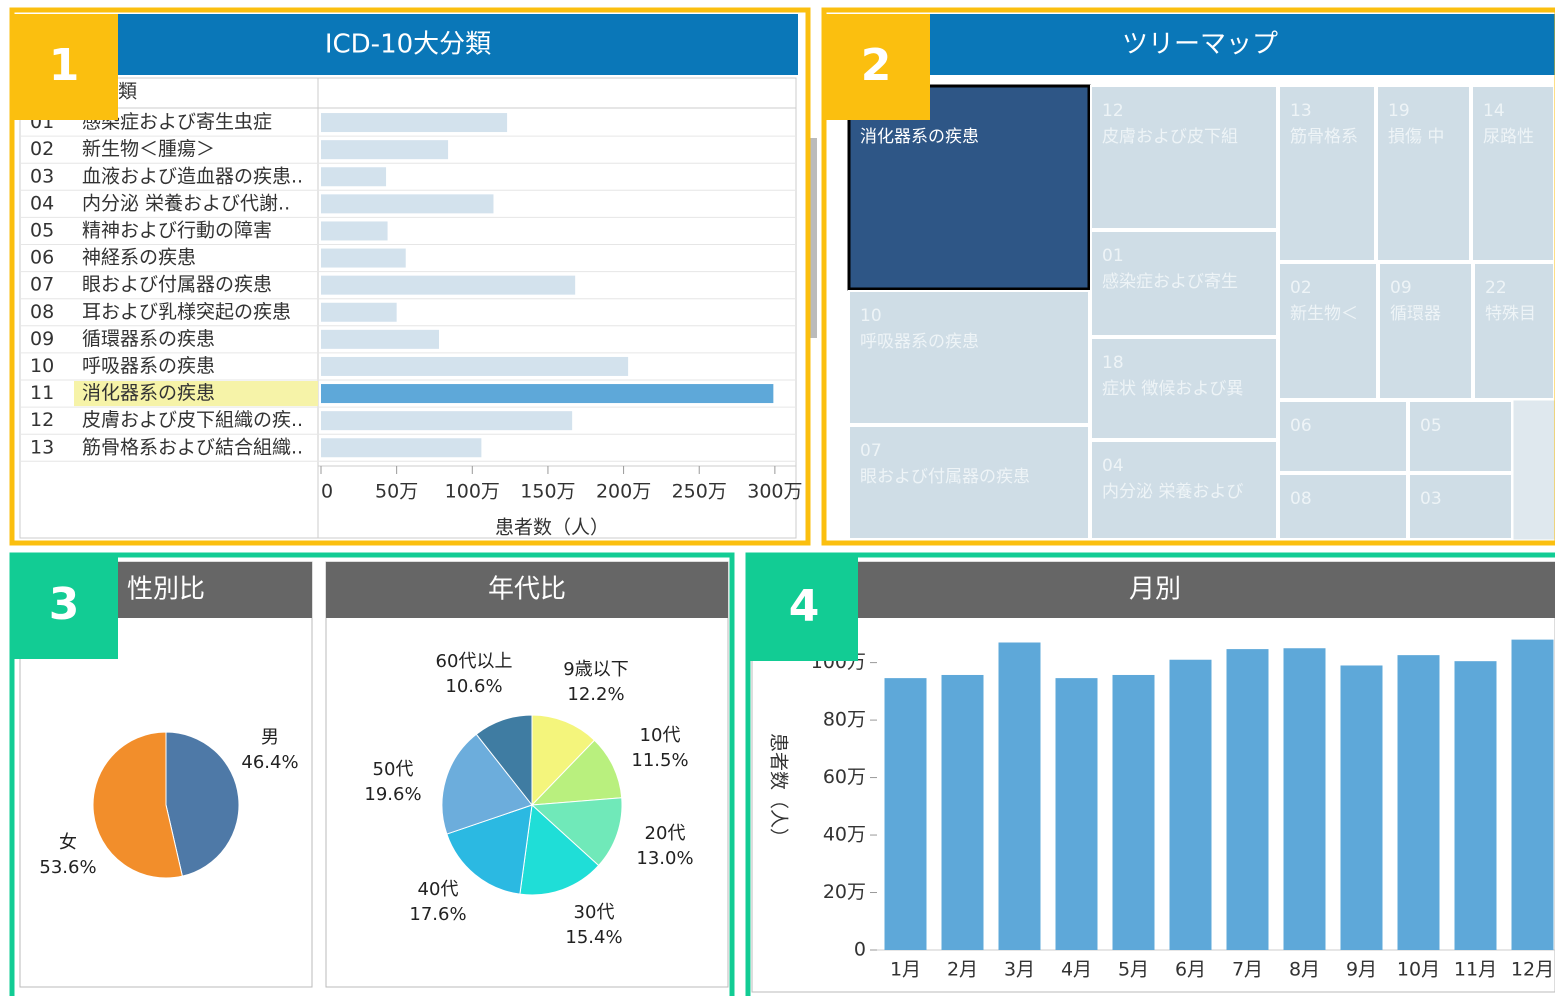  What do you see at coordinates (1170, 137) in the screenshot?
I see `tile-label: 皮膚および皮下組` at bounding box center [1170, 137].